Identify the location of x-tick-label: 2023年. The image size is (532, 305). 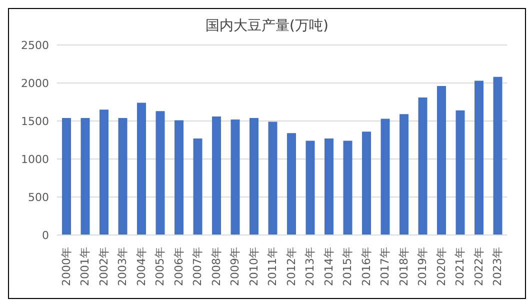
(497, 266).